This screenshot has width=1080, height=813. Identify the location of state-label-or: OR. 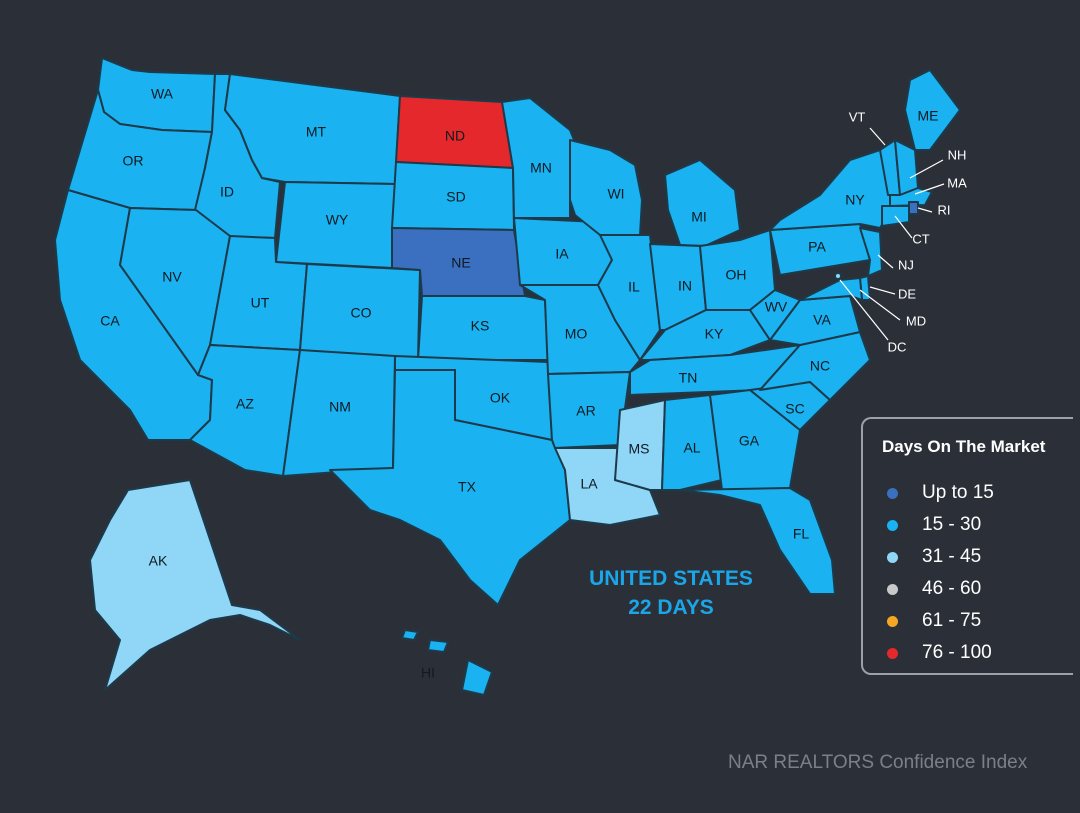
(133, 161).